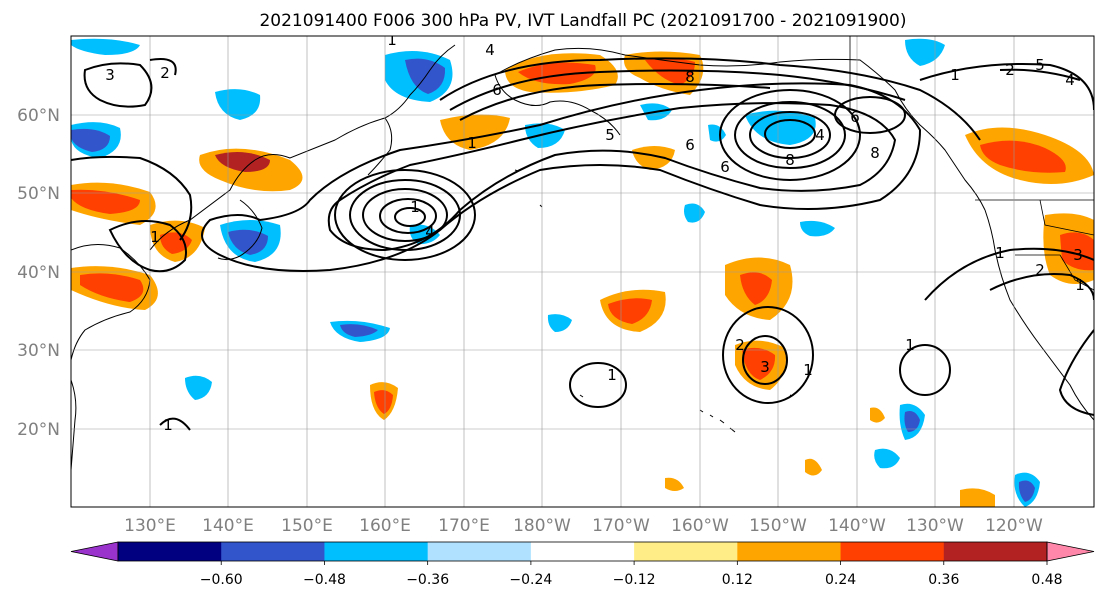 This screenshot has width=1105, height=601. Describe the element at coordinates (700, 526) in the screenshot. I see `lon-tick-label: 160°W` at that location.